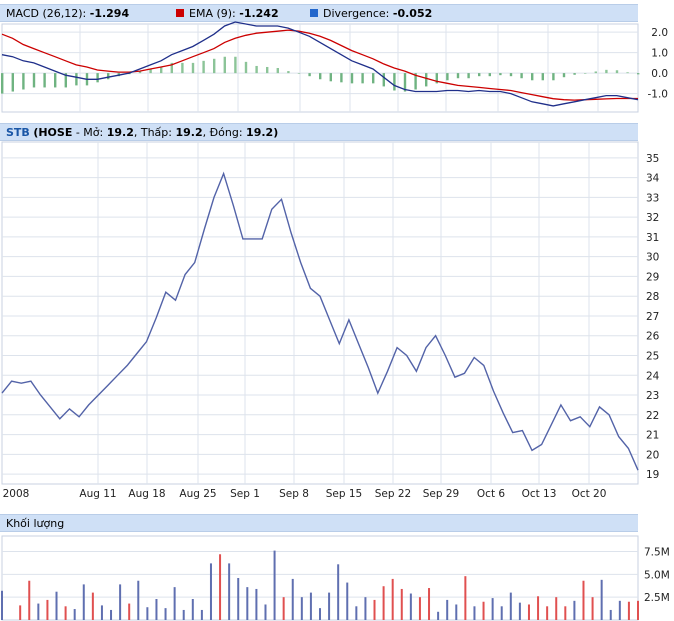 The height and width of the screenshot is (621, 674). I want to click on close-value: 19.2, so click(260, 132).